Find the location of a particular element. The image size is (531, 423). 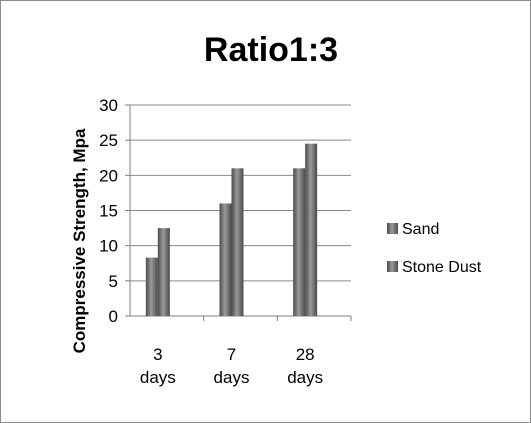

legend-label: Stone Dust is located at coordinates (442, 267).